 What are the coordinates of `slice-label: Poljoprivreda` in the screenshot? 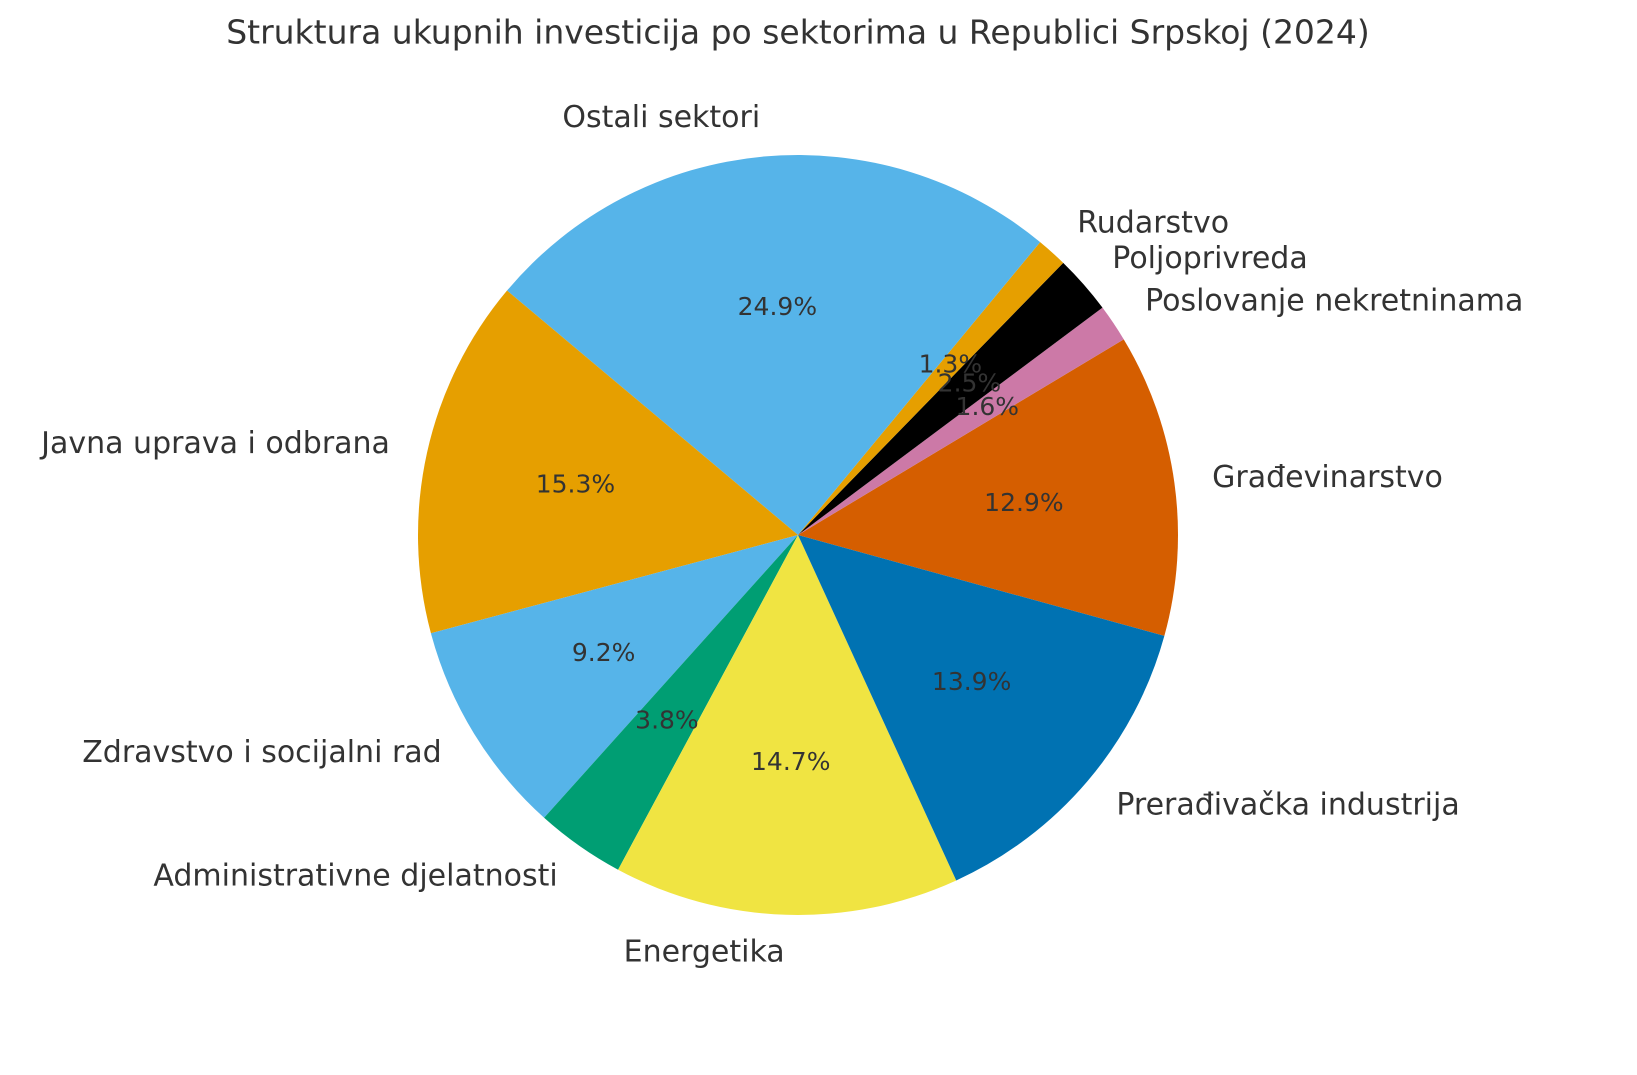 It's located at (1209, 258).